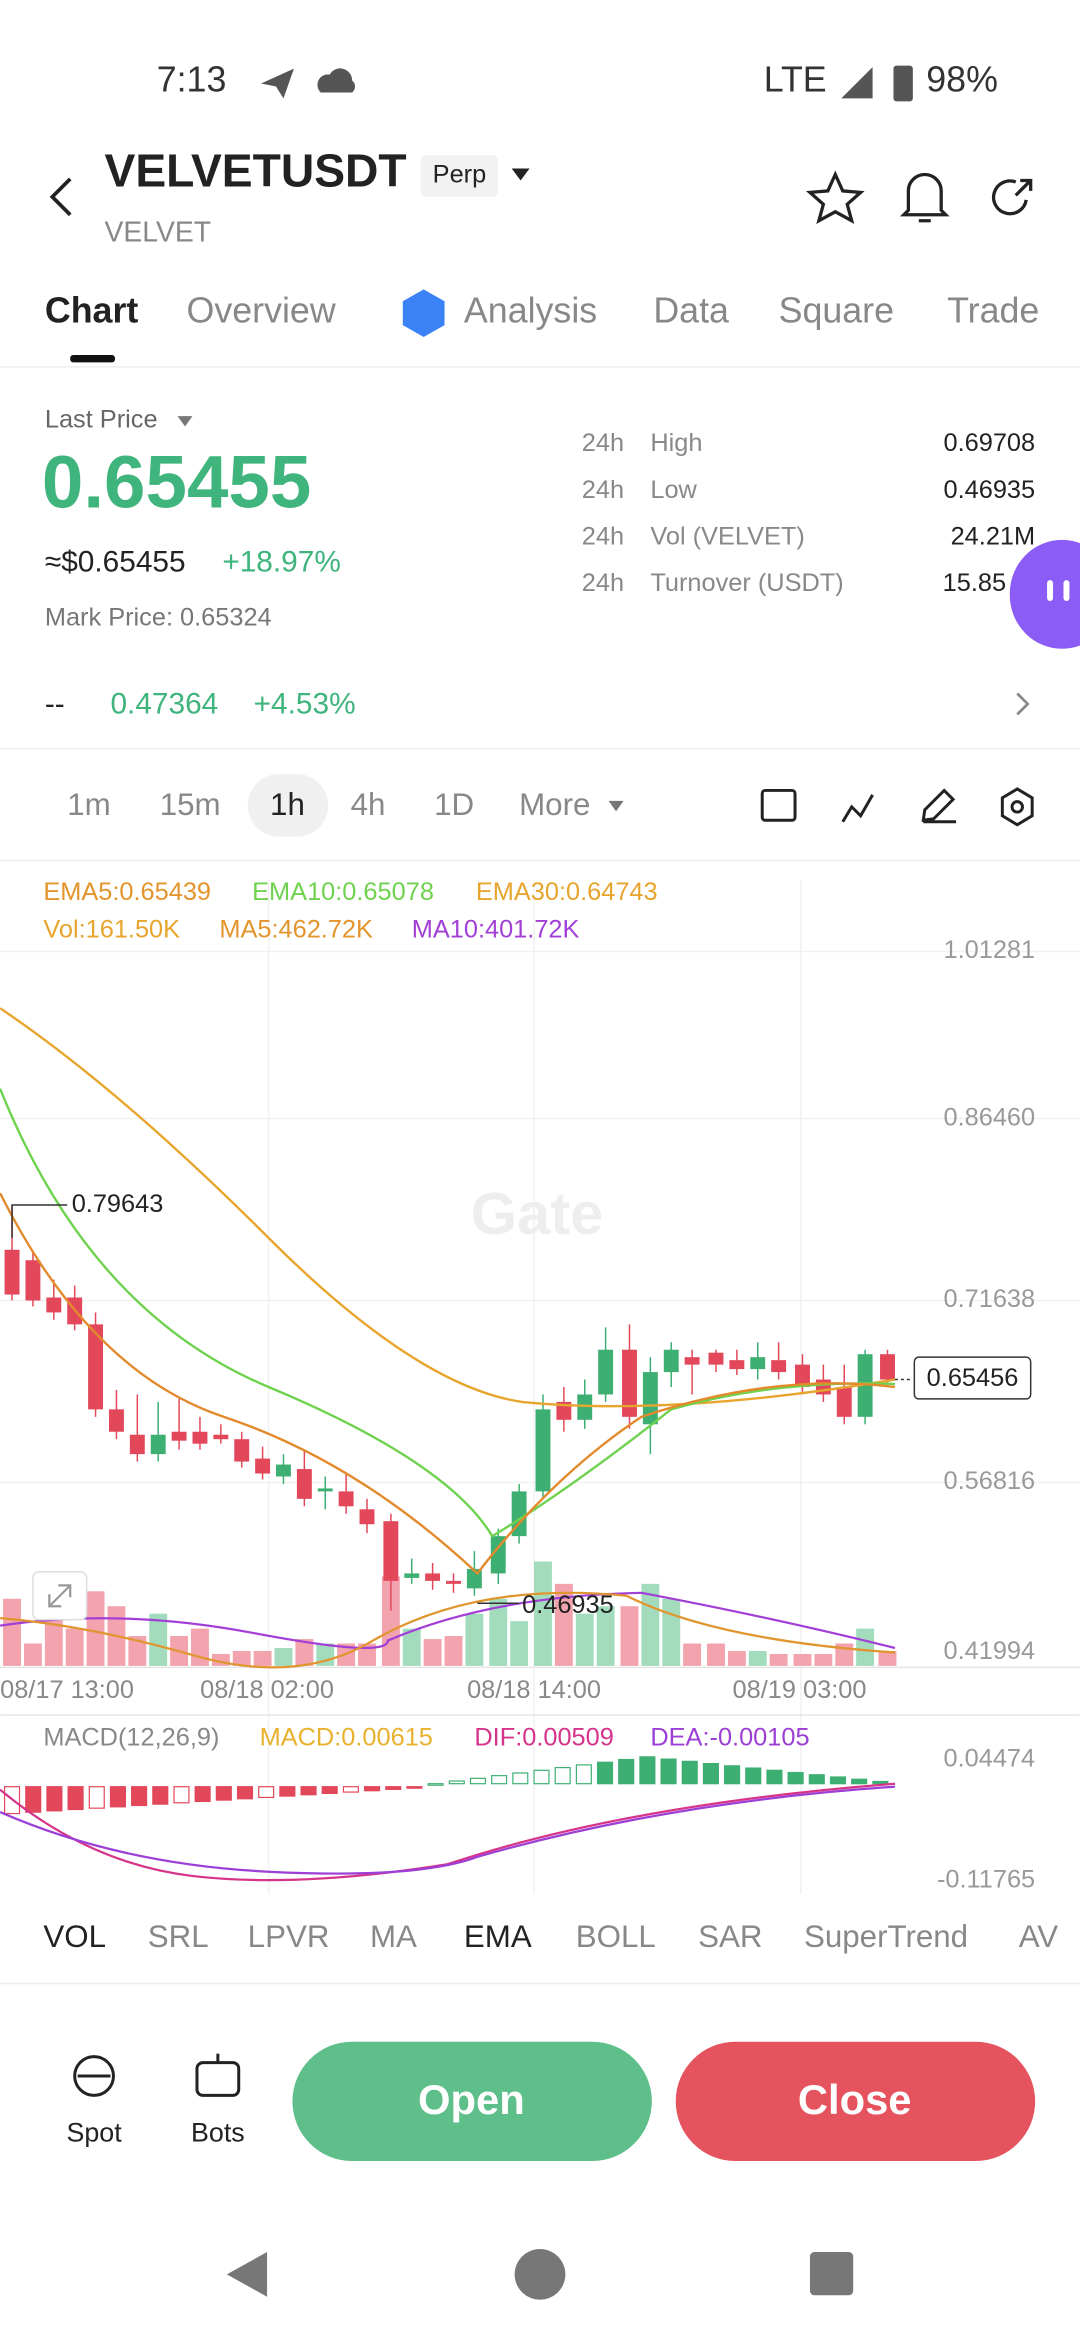 Image resolution: width=1080 pixels, height=2340 pixels. What do you see at coordinates (990, 950) in the screenshot?
I see `y-tick-label: 1.01281` at bounding box center [990, 950].